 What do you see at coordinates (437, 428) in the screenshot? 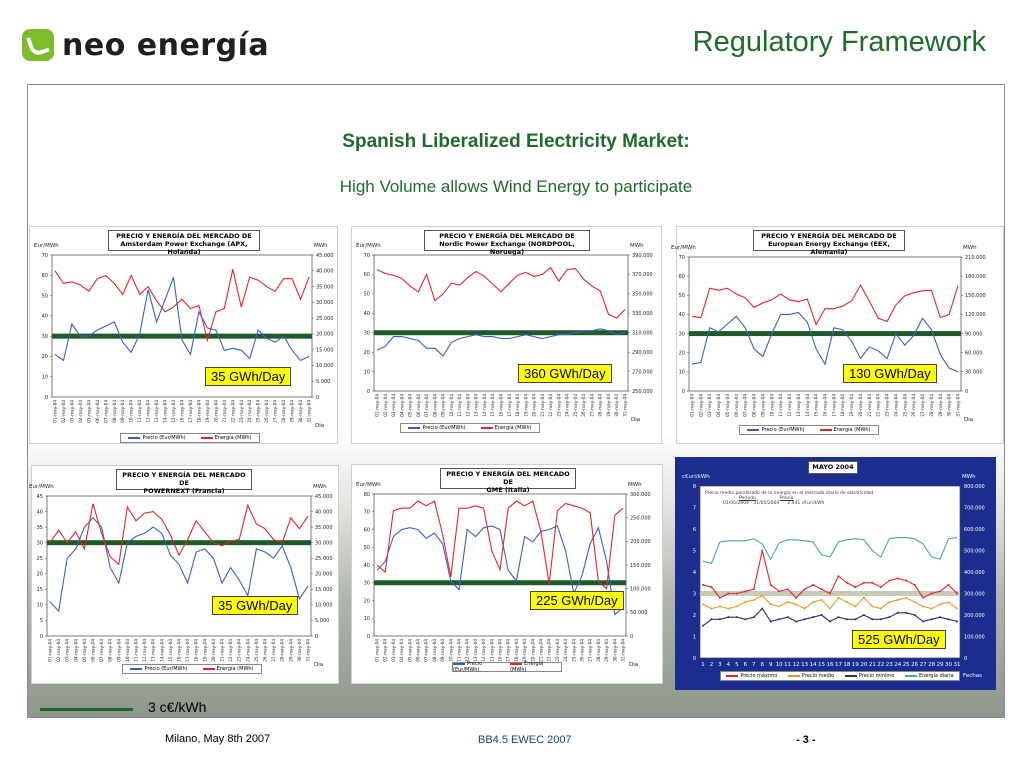
I see `legend-item: Precio (Eur/MWh)` at bounding box center [437, 428].